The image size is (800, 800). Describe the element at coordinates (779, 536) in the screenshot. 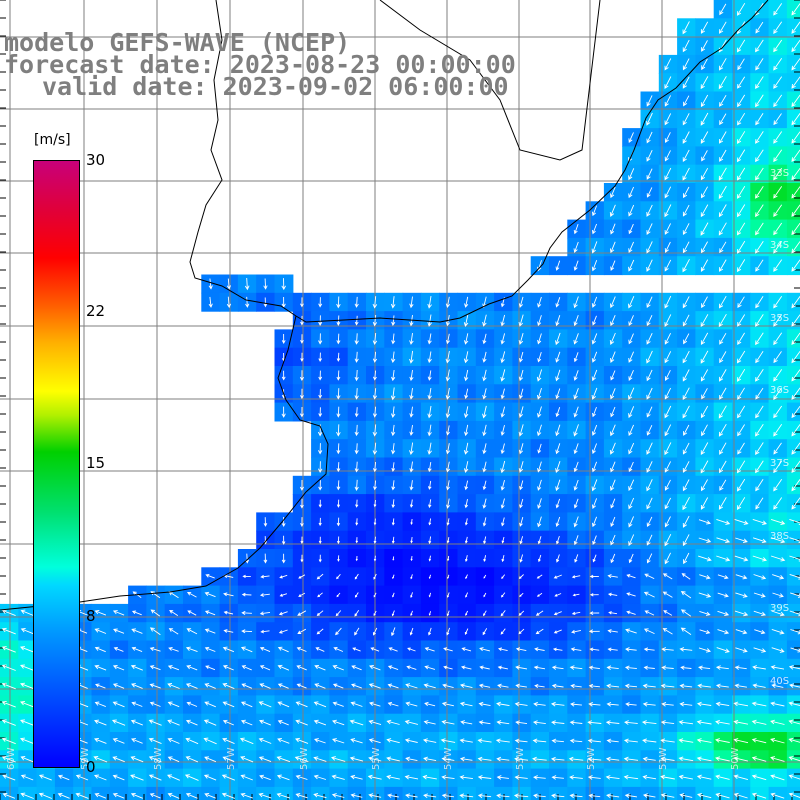

I see `latitude-label: 38S` at that location.